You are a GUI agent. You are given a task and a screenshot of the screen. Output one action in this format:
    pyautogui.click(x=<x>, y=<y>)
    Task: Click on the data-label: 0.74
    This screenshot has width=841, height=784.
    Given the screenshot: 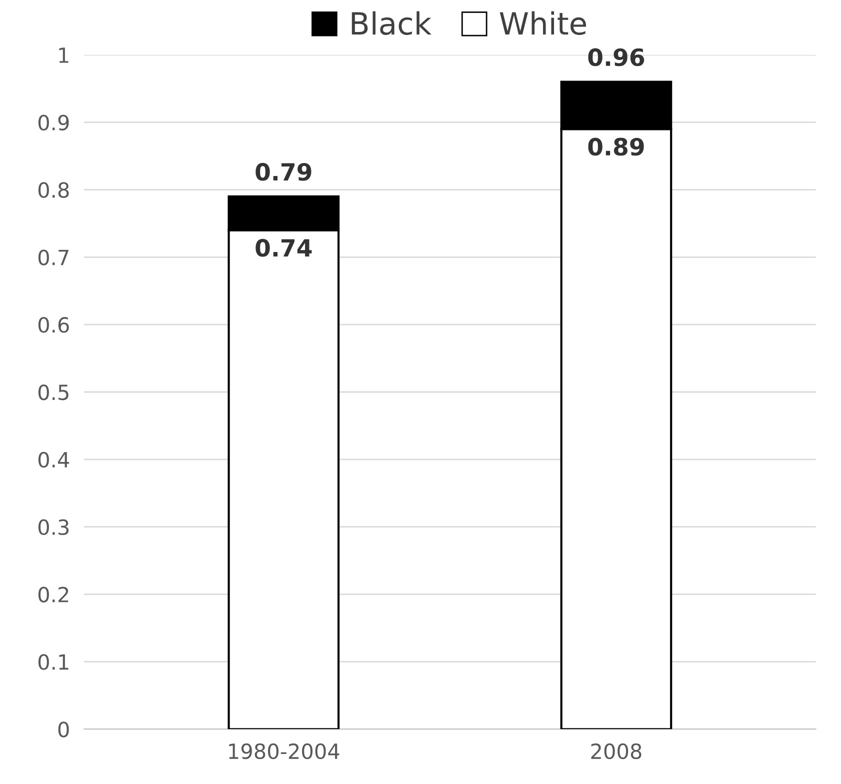 What is the action you would take?
    pyautogui.click(x=284, y=247)
    